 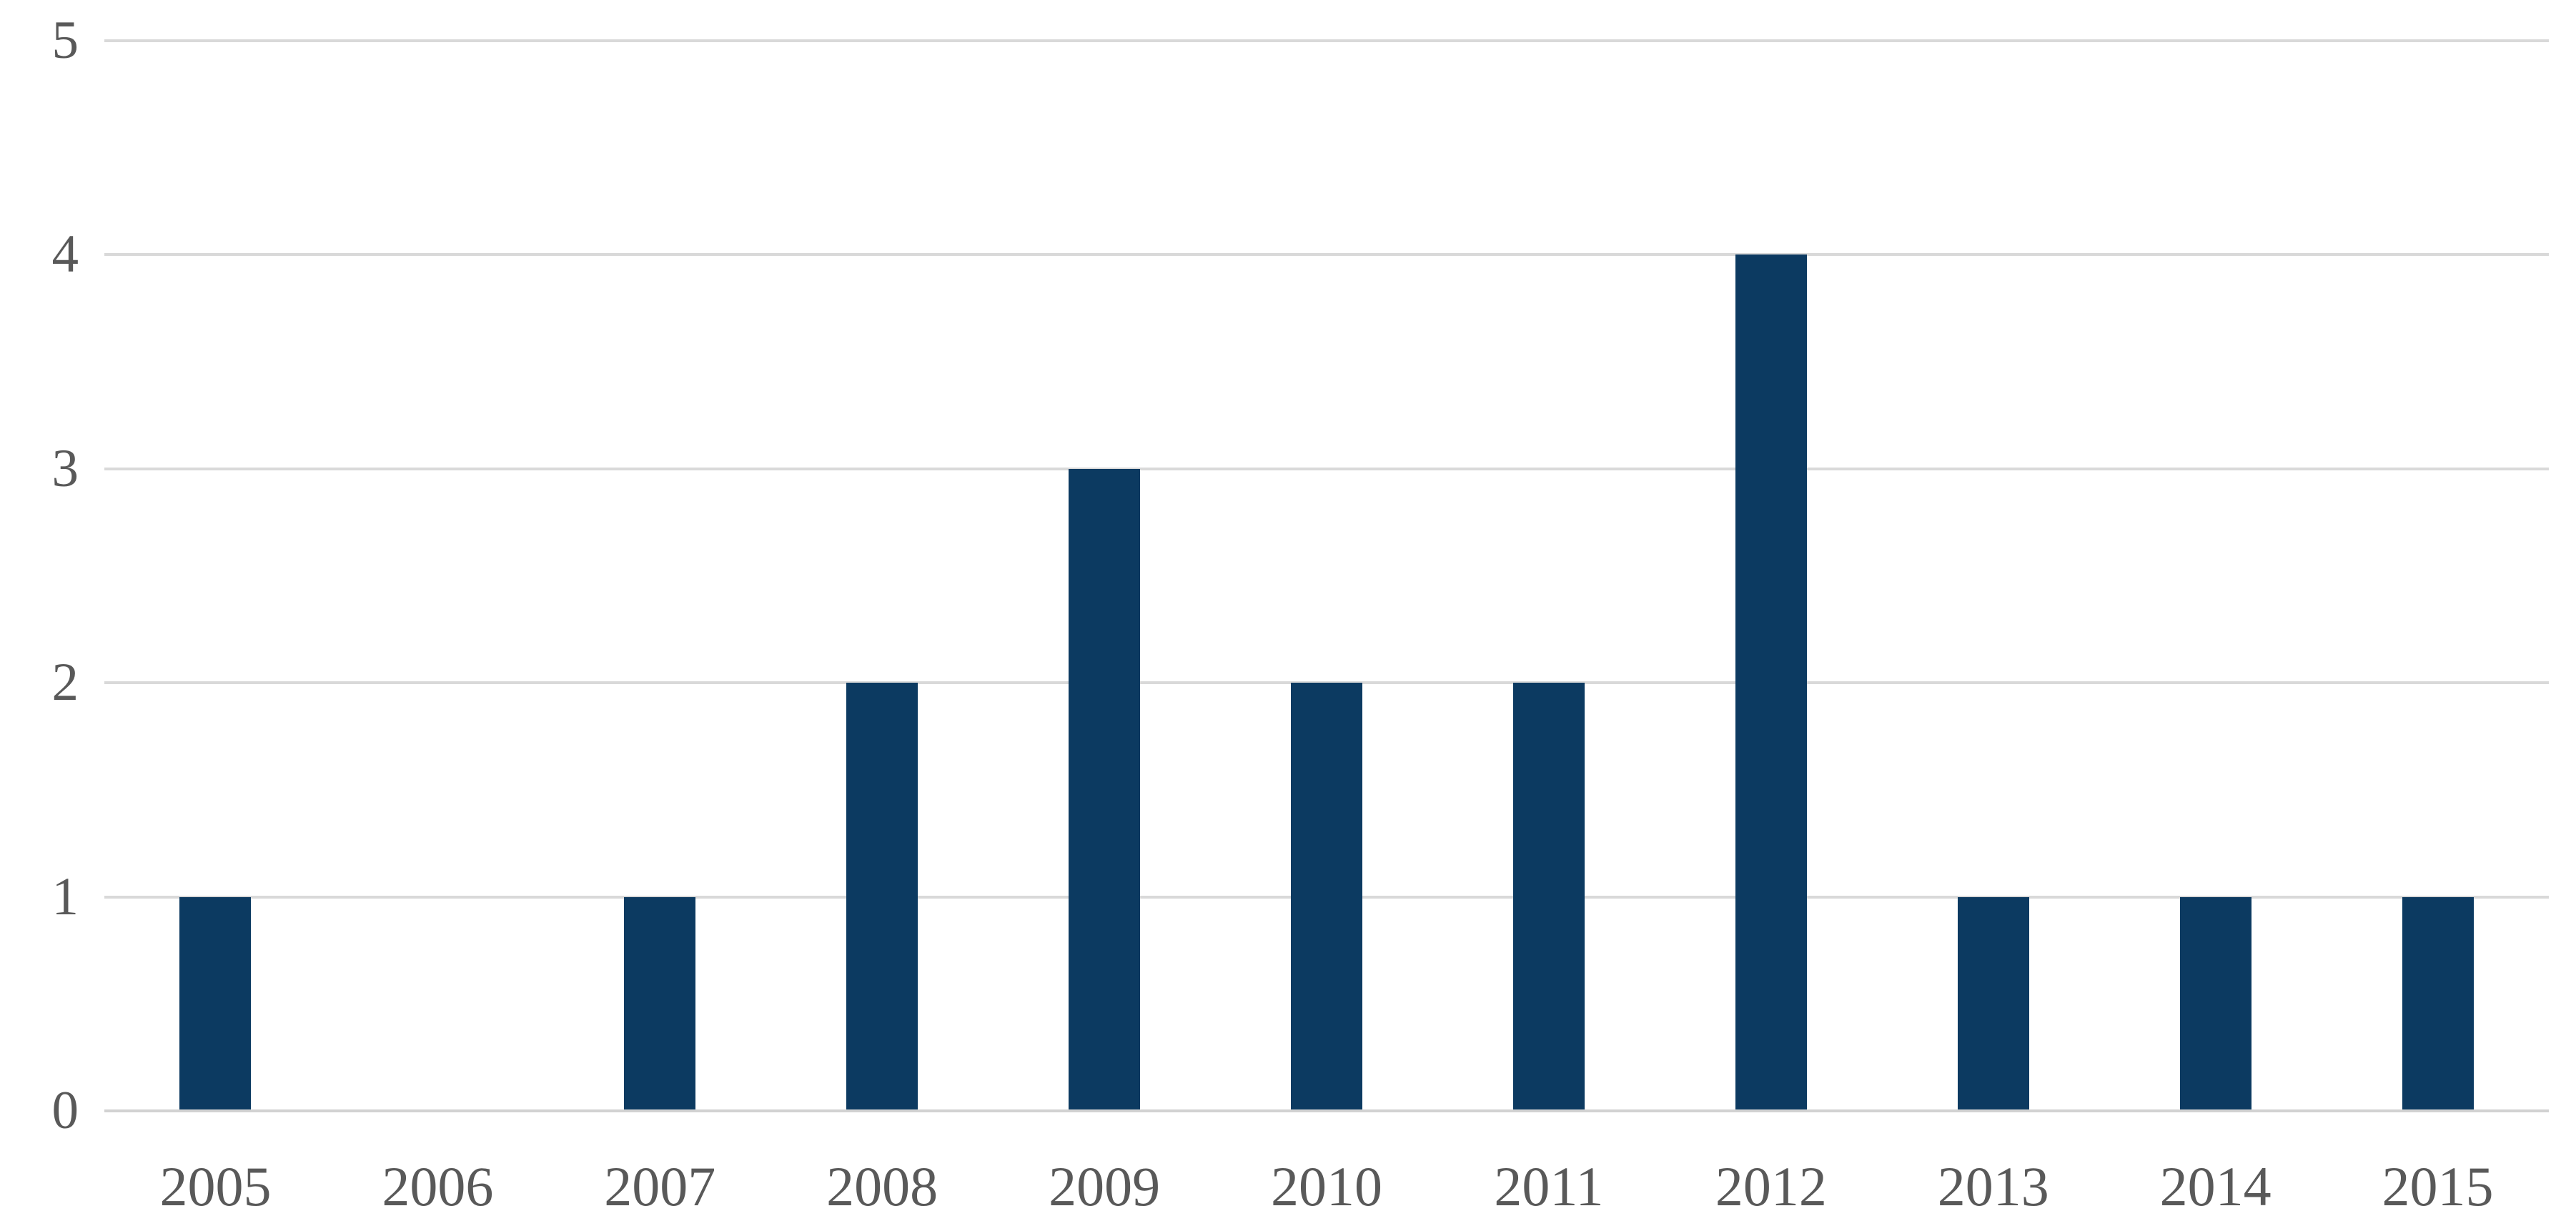 I want to click on gridline-y3, so click(x=1327, y=468).